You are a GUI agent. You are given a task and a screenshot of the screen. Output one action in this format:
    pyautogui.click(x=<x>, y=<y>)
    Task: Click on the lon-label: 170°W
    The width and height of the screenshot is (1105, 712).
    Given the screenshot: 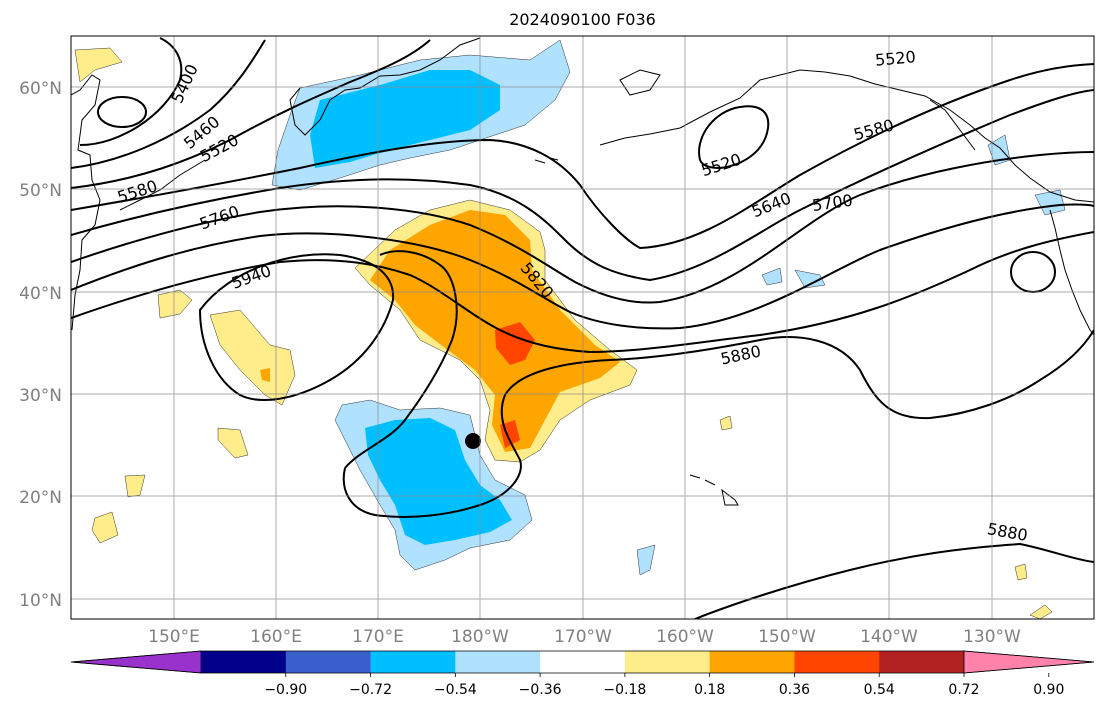 What is the action you would take?
    pyautogui.click(x=583, y=637)
    